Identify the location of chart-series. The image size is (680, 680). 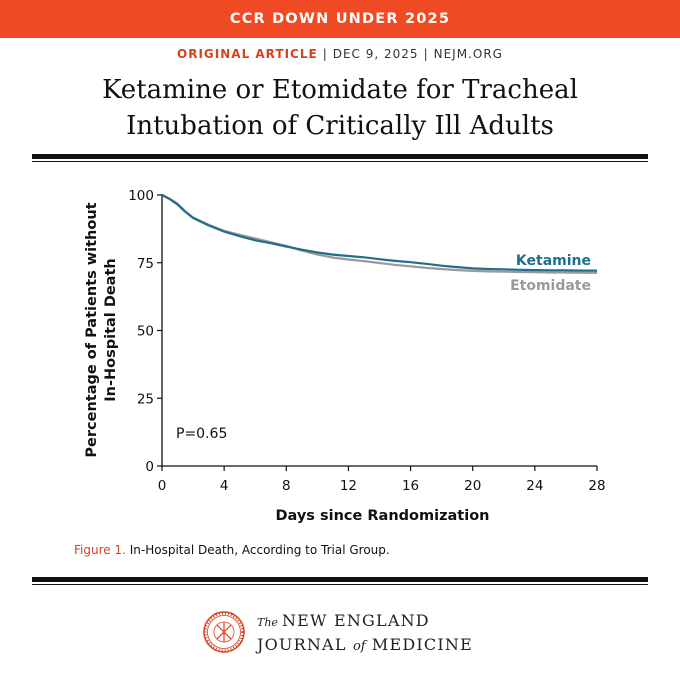
(379, 234).